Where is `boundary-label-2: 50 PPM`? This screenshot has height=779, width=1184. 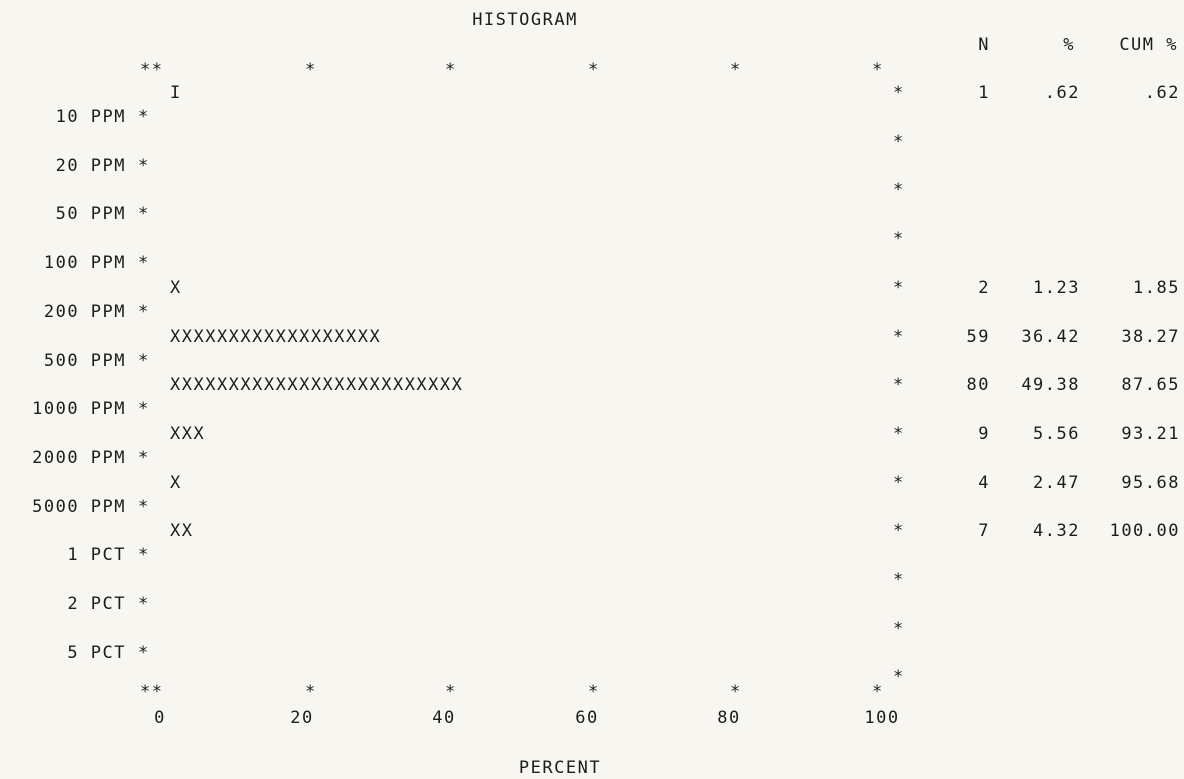
boundary-label-2: 50 PPM is located at coordinates (90, 214).